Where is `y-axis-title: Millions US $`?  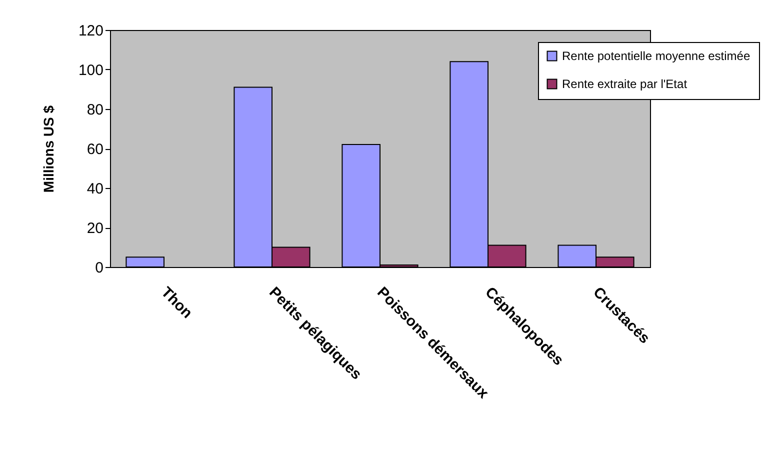 y-axis-title: Millions US $ is located at coordinates (48, 149).